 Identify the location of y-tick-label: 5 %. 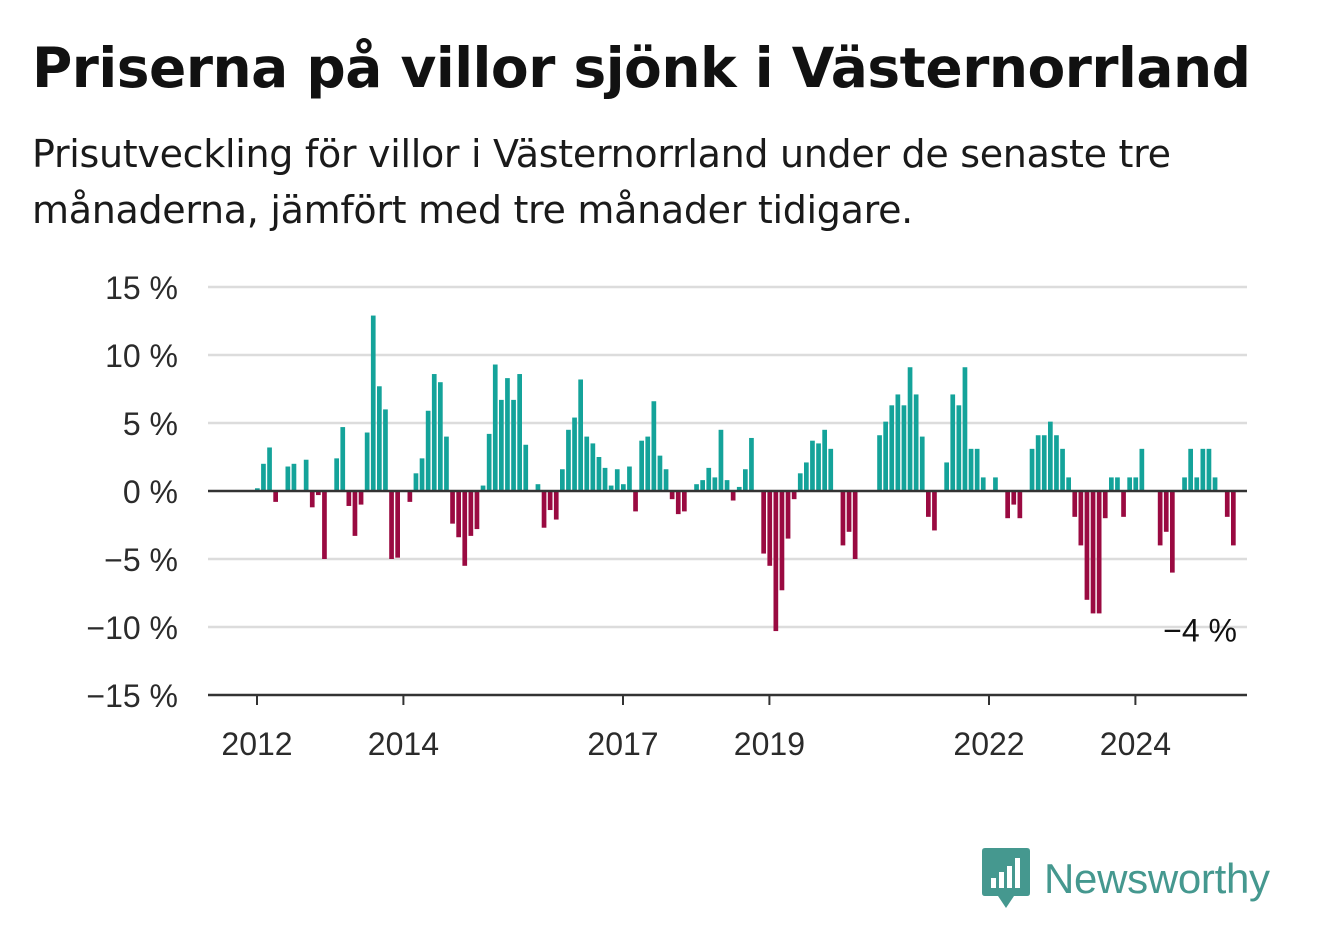
(150, 424).